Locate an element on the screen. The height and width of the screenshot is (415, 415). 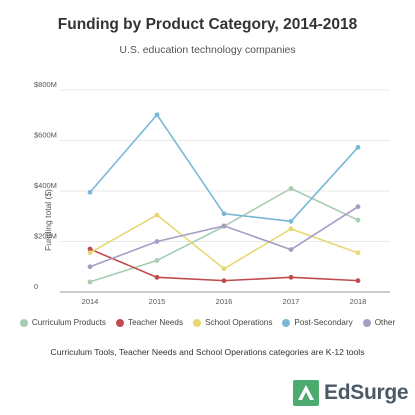
y-axis-ticks: 0 $200M $400M $600M $800M is located at coordinates (45, 185).